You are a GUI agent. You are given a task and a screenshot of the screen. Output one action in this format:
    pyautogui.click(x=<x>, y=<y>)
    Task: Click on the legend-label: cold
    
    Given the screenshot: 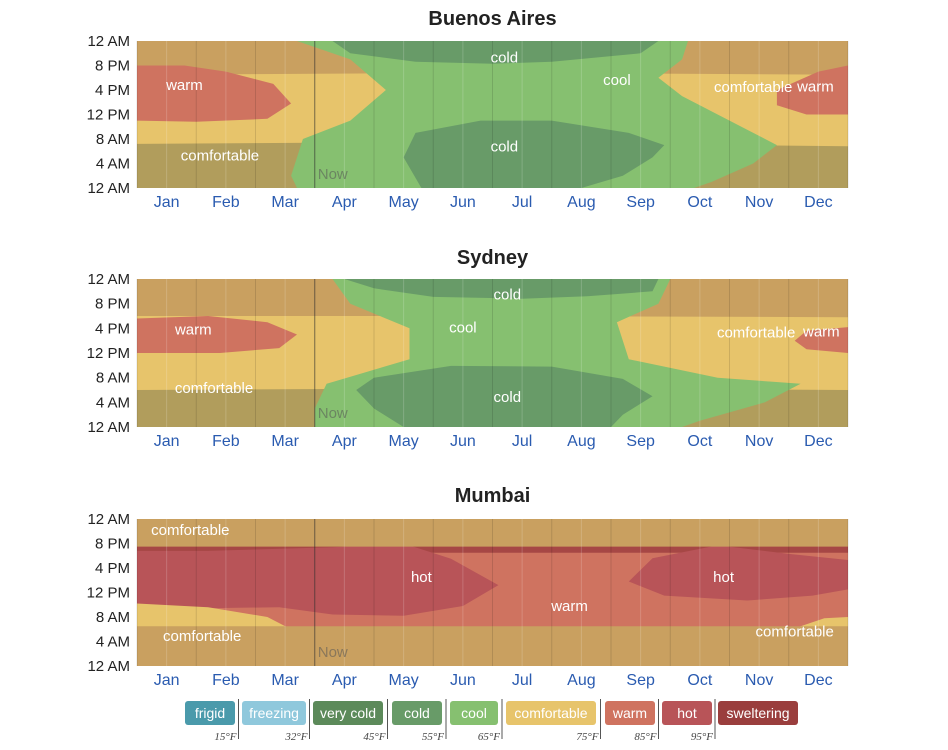 What is the action you would take?
    pyautogui.click(x=417, y=713)
    